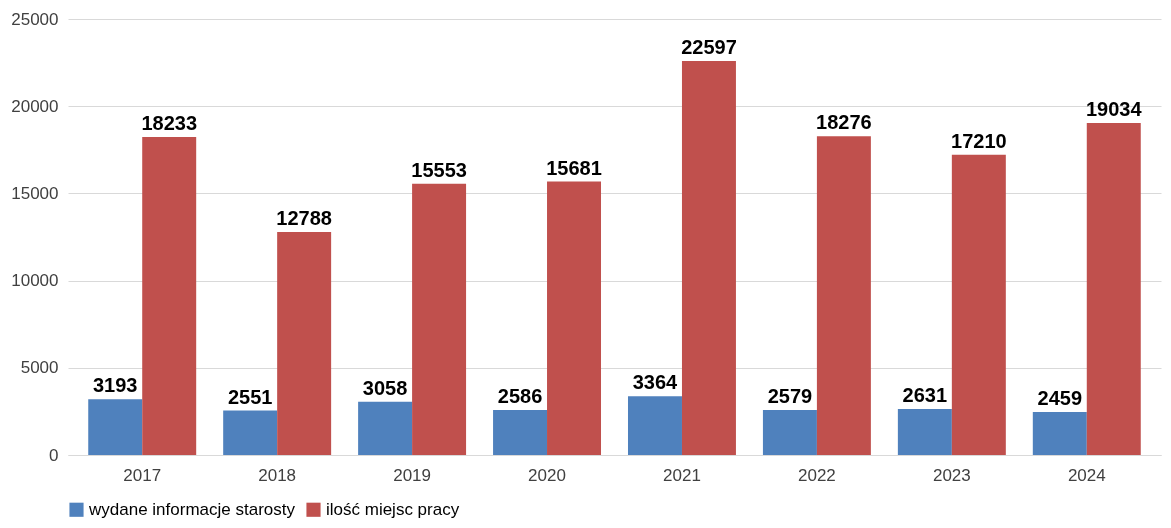  I want to click on data-label: 2459, so click(1060, 398).